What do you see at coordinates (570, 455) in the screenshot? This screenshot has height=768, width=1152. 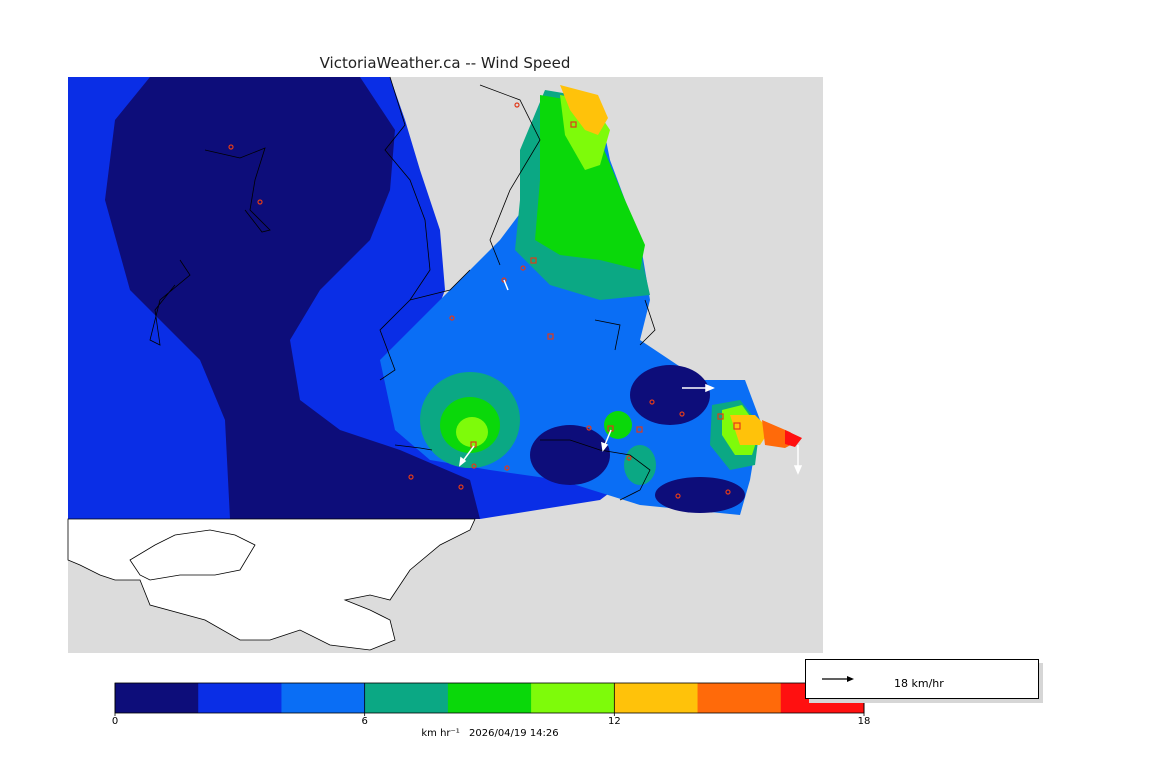 I see `contour-calm-south` at bounding box center [570, 455].